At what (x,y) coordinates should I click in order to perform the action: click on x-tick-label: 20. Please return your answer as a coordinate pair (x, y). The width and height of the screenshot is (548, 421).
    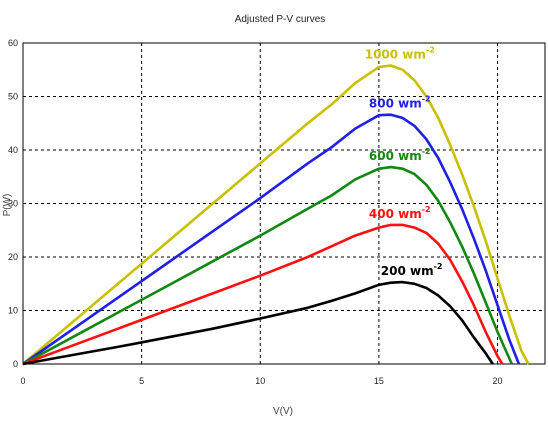
    Looking at the image, I should click on (498, 381).